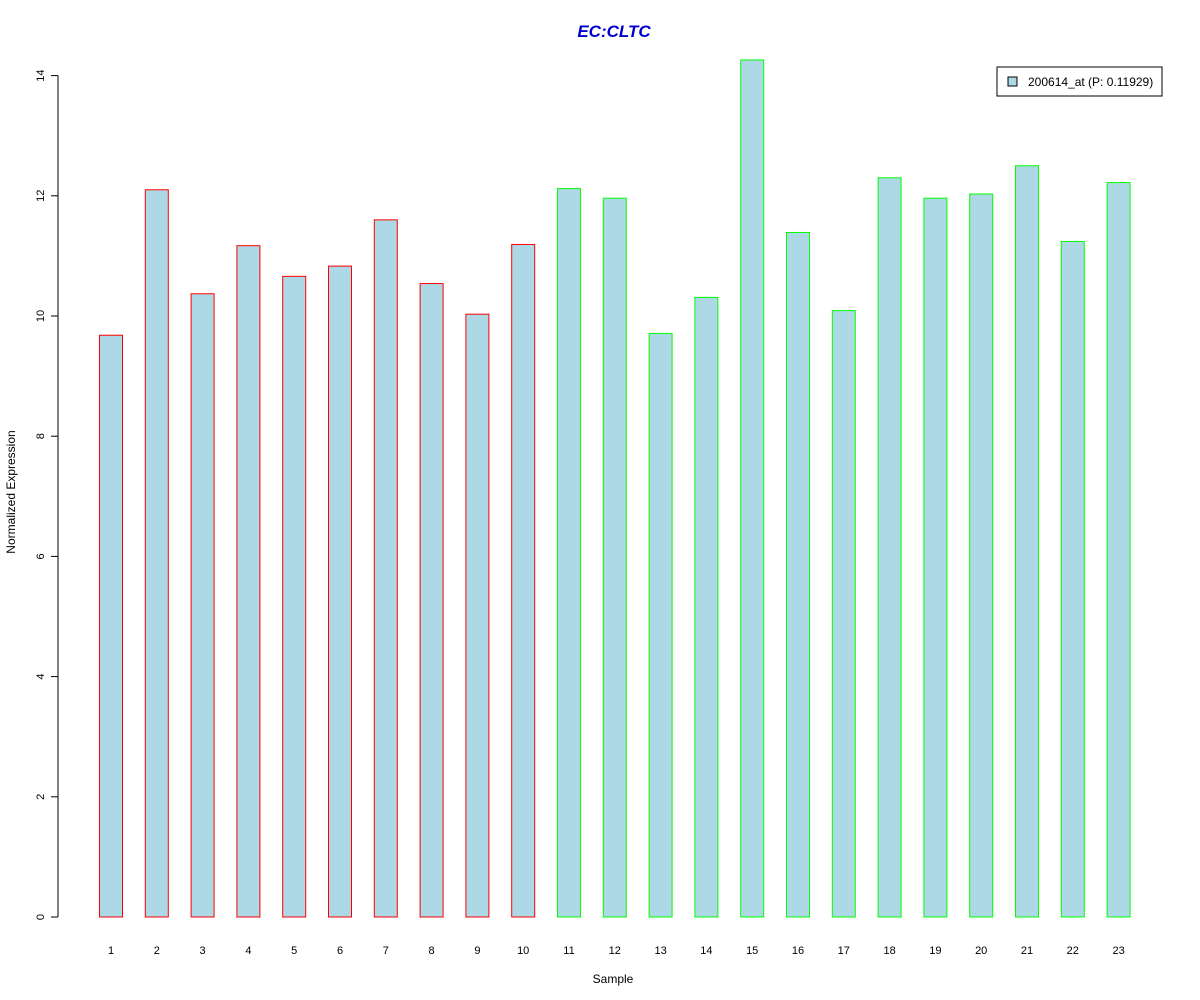  I want to click on x-tick-label: 6, so click(340, 951).